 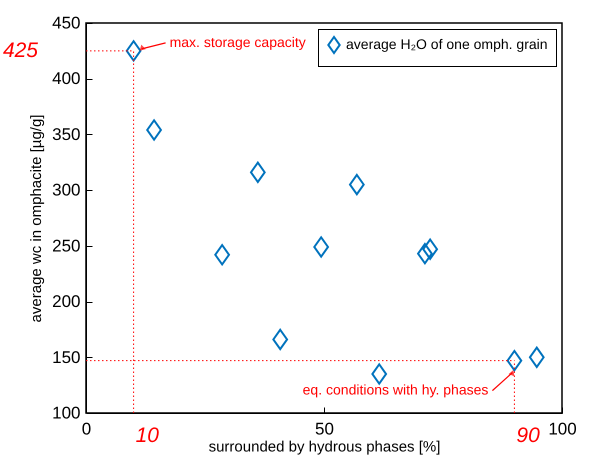 What do you see at coordinates (66, 246) in the screenshot?
I see `y-tick-label: 250` at bounding box center [66, 246].